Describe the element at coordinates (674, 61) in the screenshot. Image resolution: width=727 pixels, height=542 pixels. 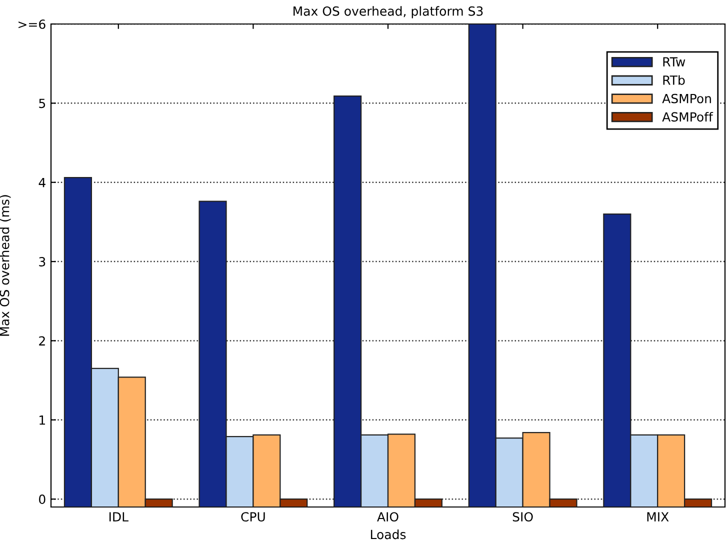
I see `legend-label: RTw` at that location.